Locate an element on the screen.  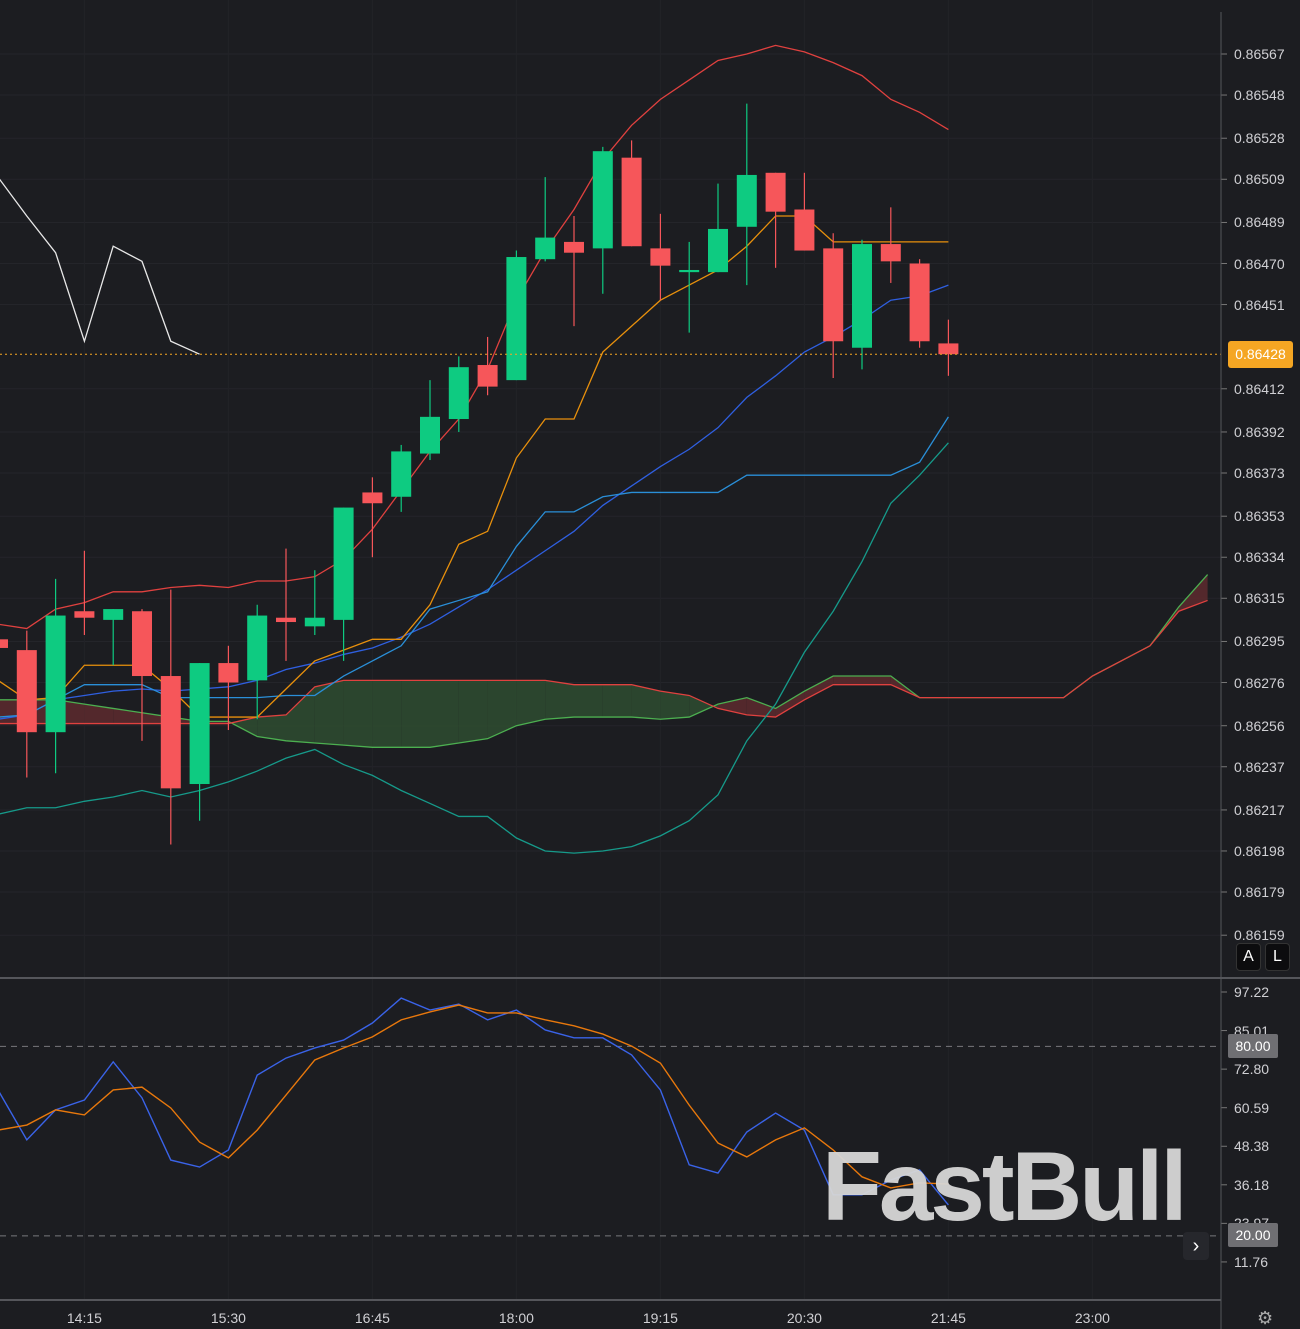
price-tick-label: 0.86451 is located at coordinates (1259, 304).